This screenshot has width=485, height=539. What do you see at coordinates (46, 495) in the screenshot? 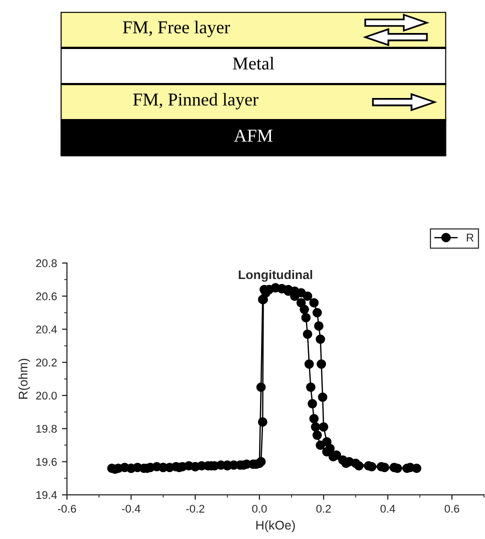
I see `y-tick-label: 19.4` at bounding box center [46, 495].